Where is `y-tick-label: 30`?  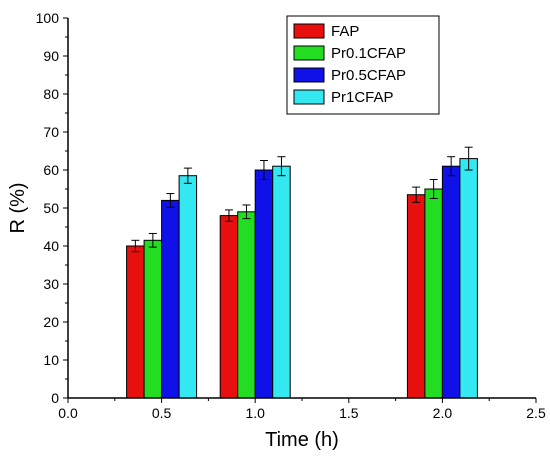
y-tick-label: 30 is located at coordinates (51, 284).